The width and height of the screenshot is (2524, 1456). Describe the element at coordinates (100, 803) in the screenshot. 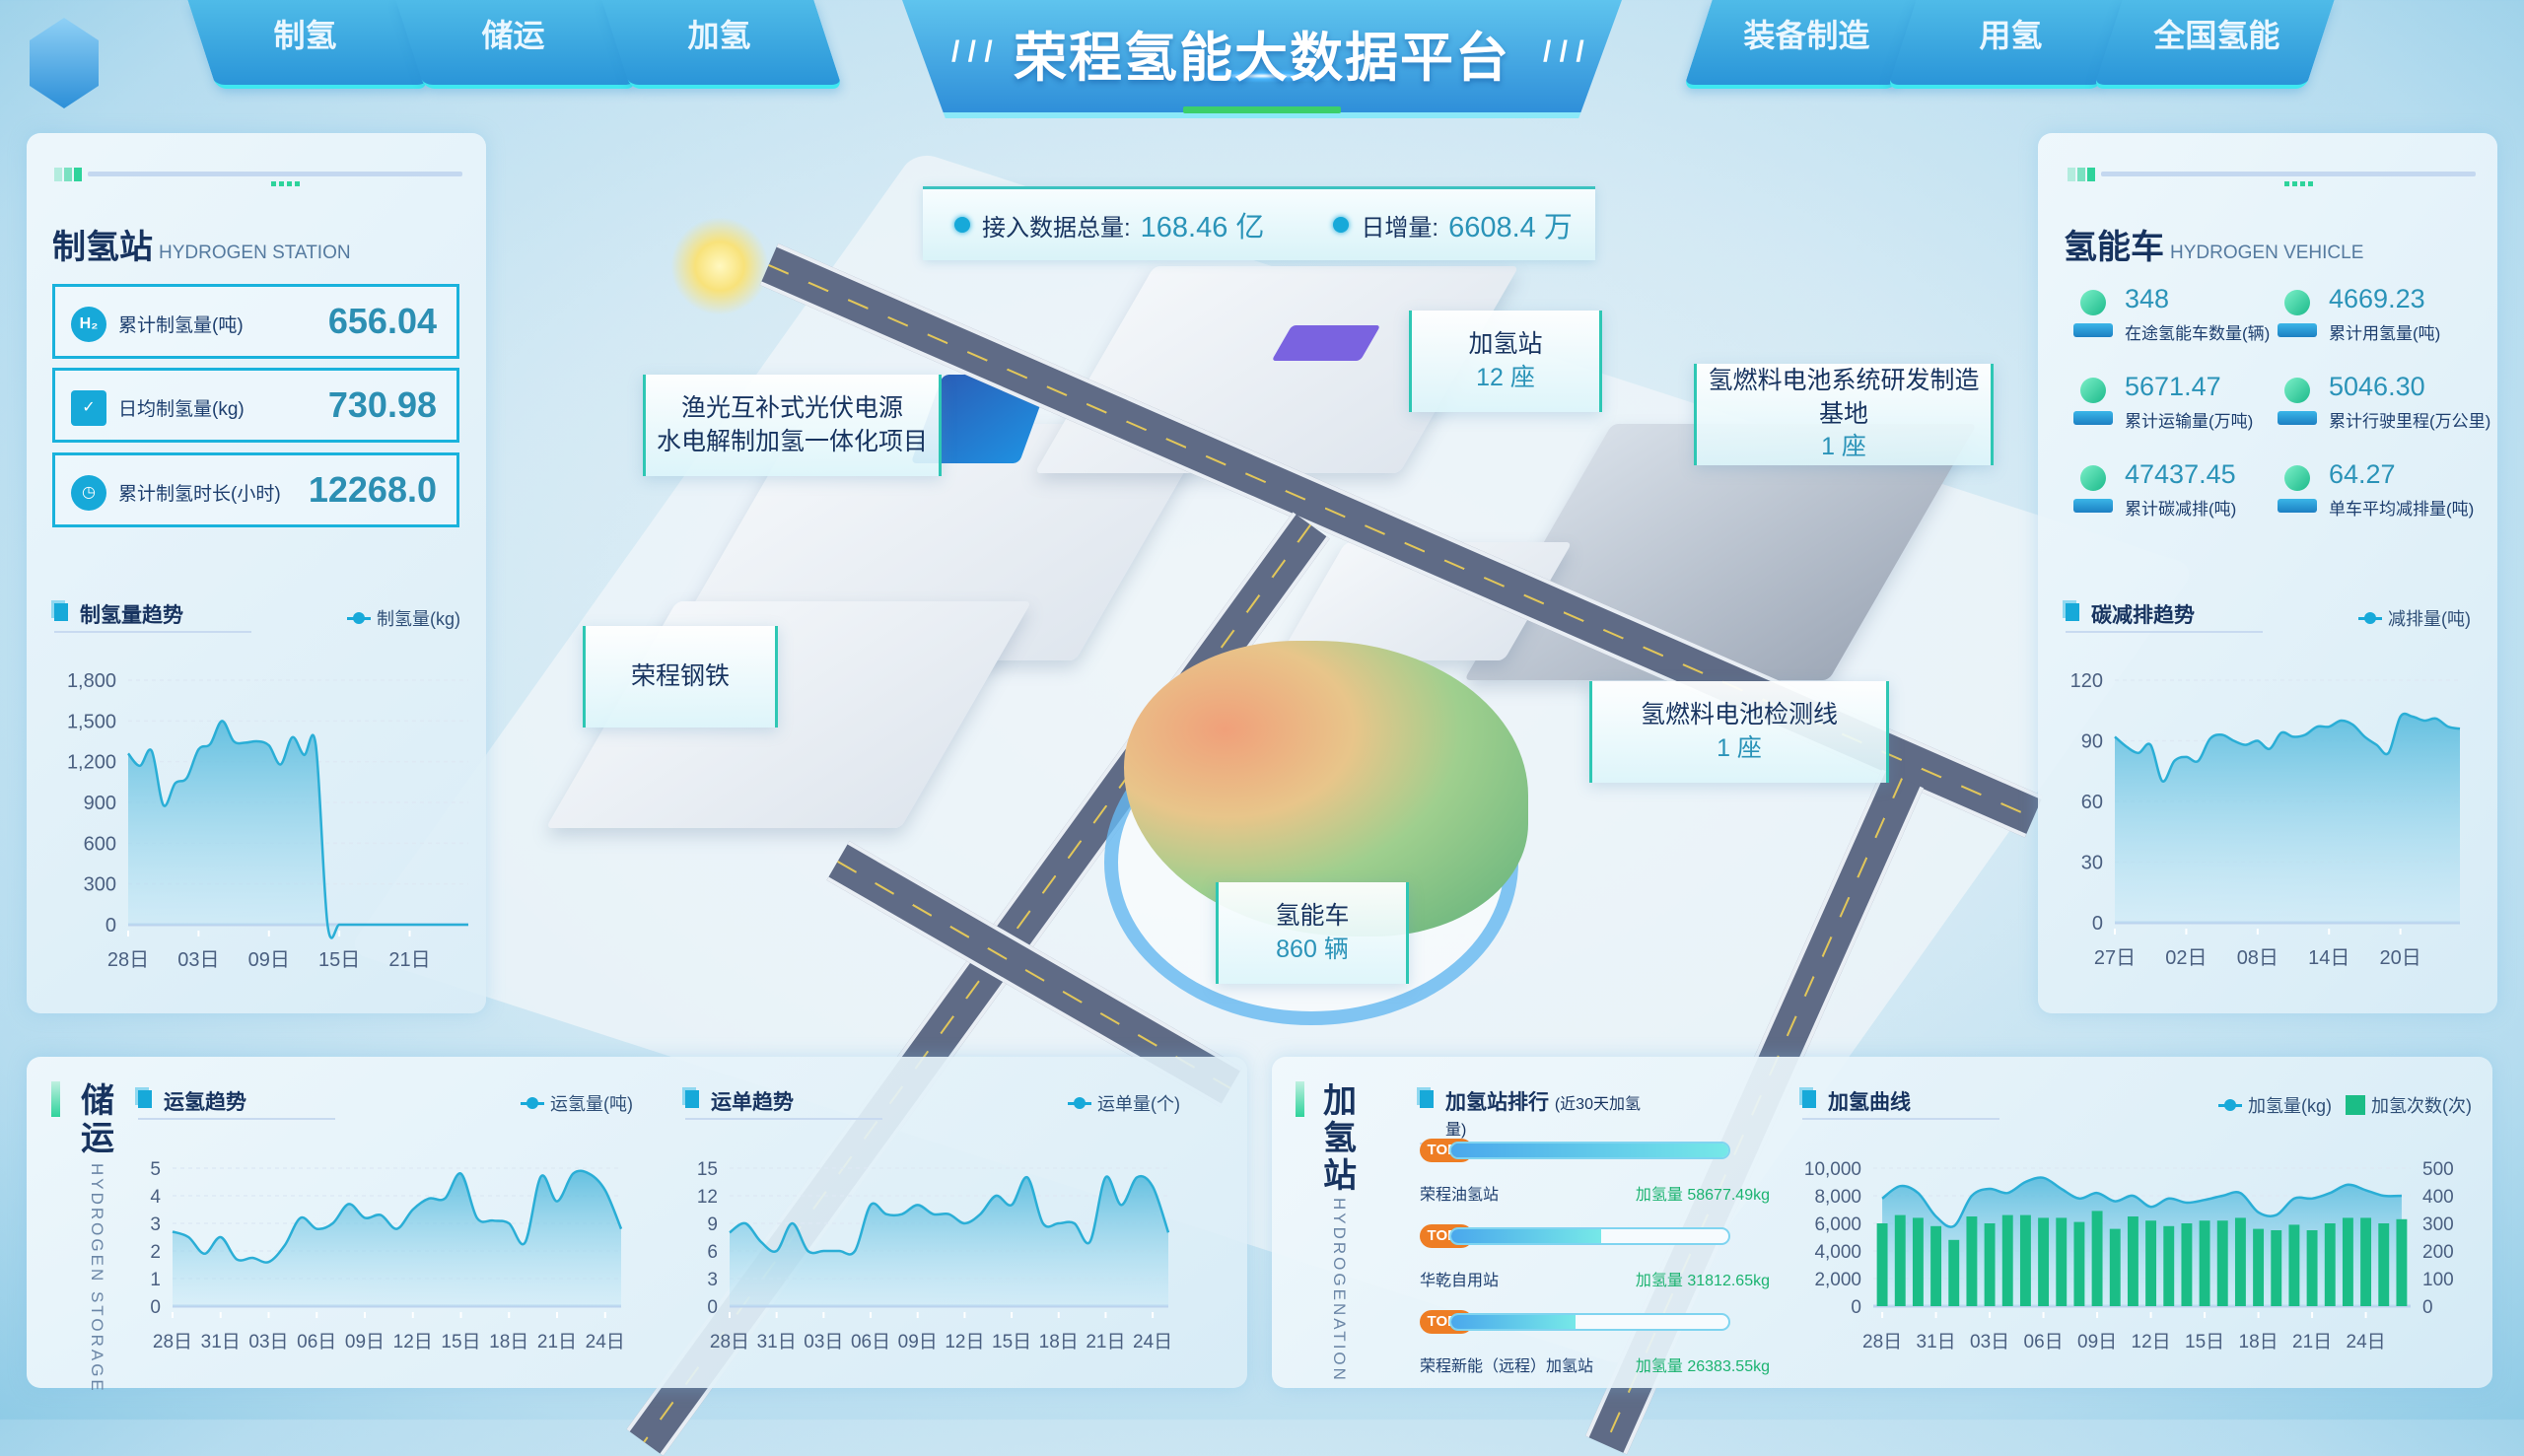

I see `y-tick-label: 900` at that location.